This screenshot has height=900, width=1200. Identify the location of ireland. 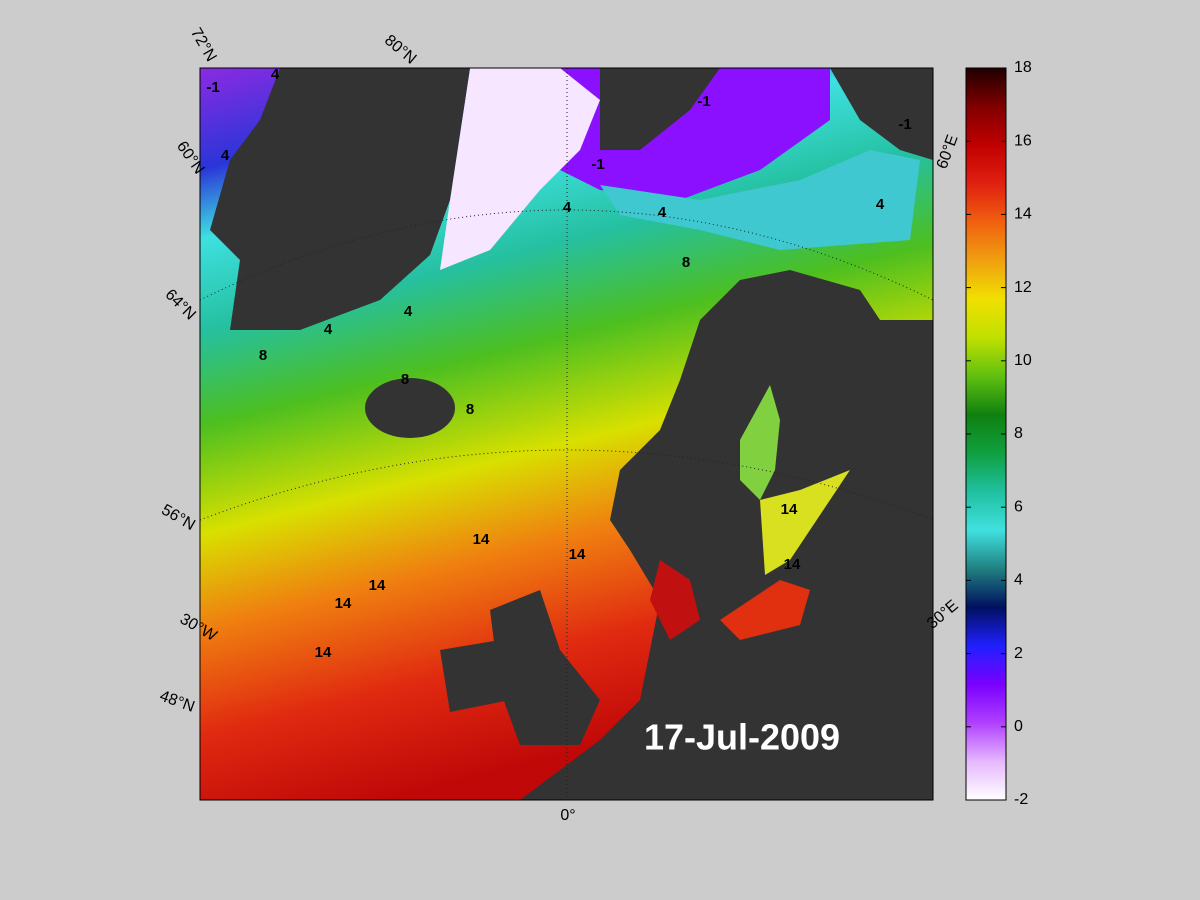
(475, 676).